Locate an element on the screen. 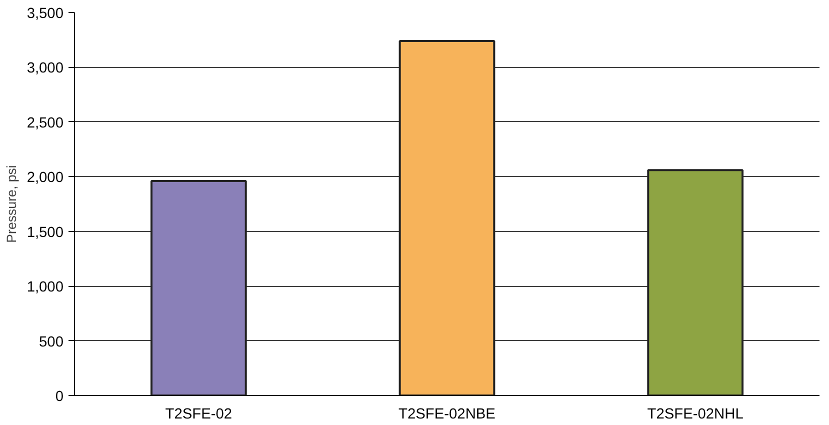 This screenshot has width=829, height=425. y-tick-label: 0 is located at coordinates (59, 397).